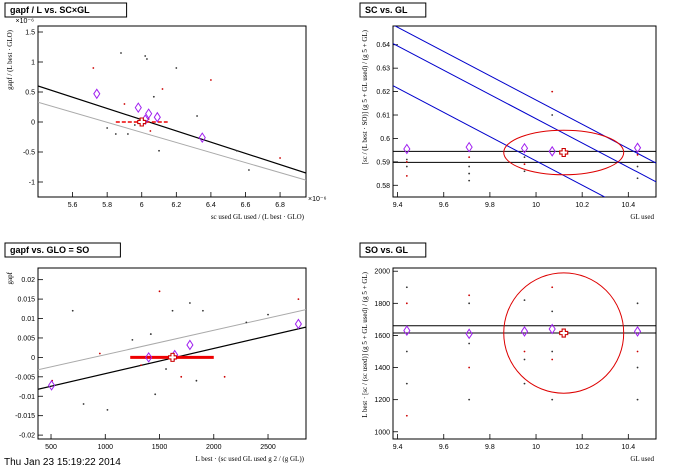 The image size is (696, 472). I want to click on plot4-best-fit-marker, so click(564, 333).